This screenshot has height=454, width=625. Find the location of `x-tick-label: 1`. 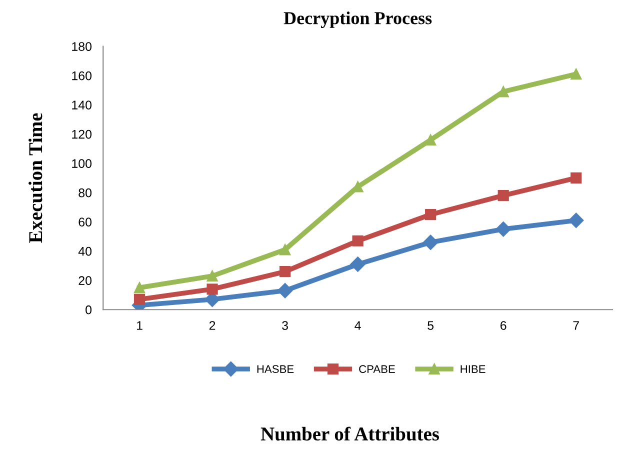

x-tick-label: 1 is located at coordinates (139, 325).